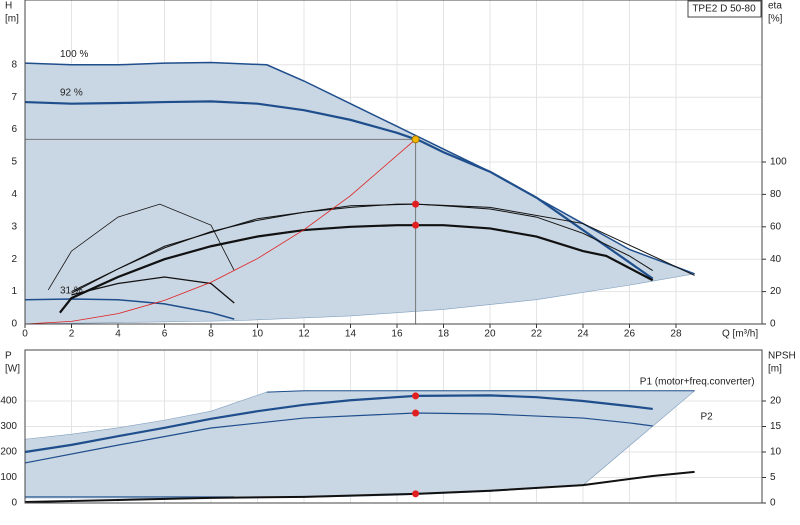 This screenshot has width=800, height=525. What do you see at coordinates (25, 334) in the screenshot?
I see `x-tick-label: 0` at bounding box center [25, 334].